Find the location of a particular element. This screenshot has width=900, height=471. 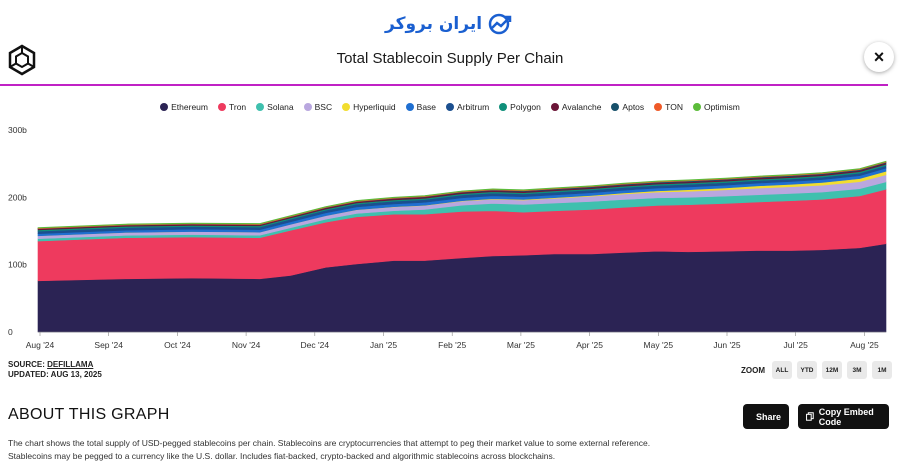

x-tick-label: Mar '25 is located at coordinates (521, 345).